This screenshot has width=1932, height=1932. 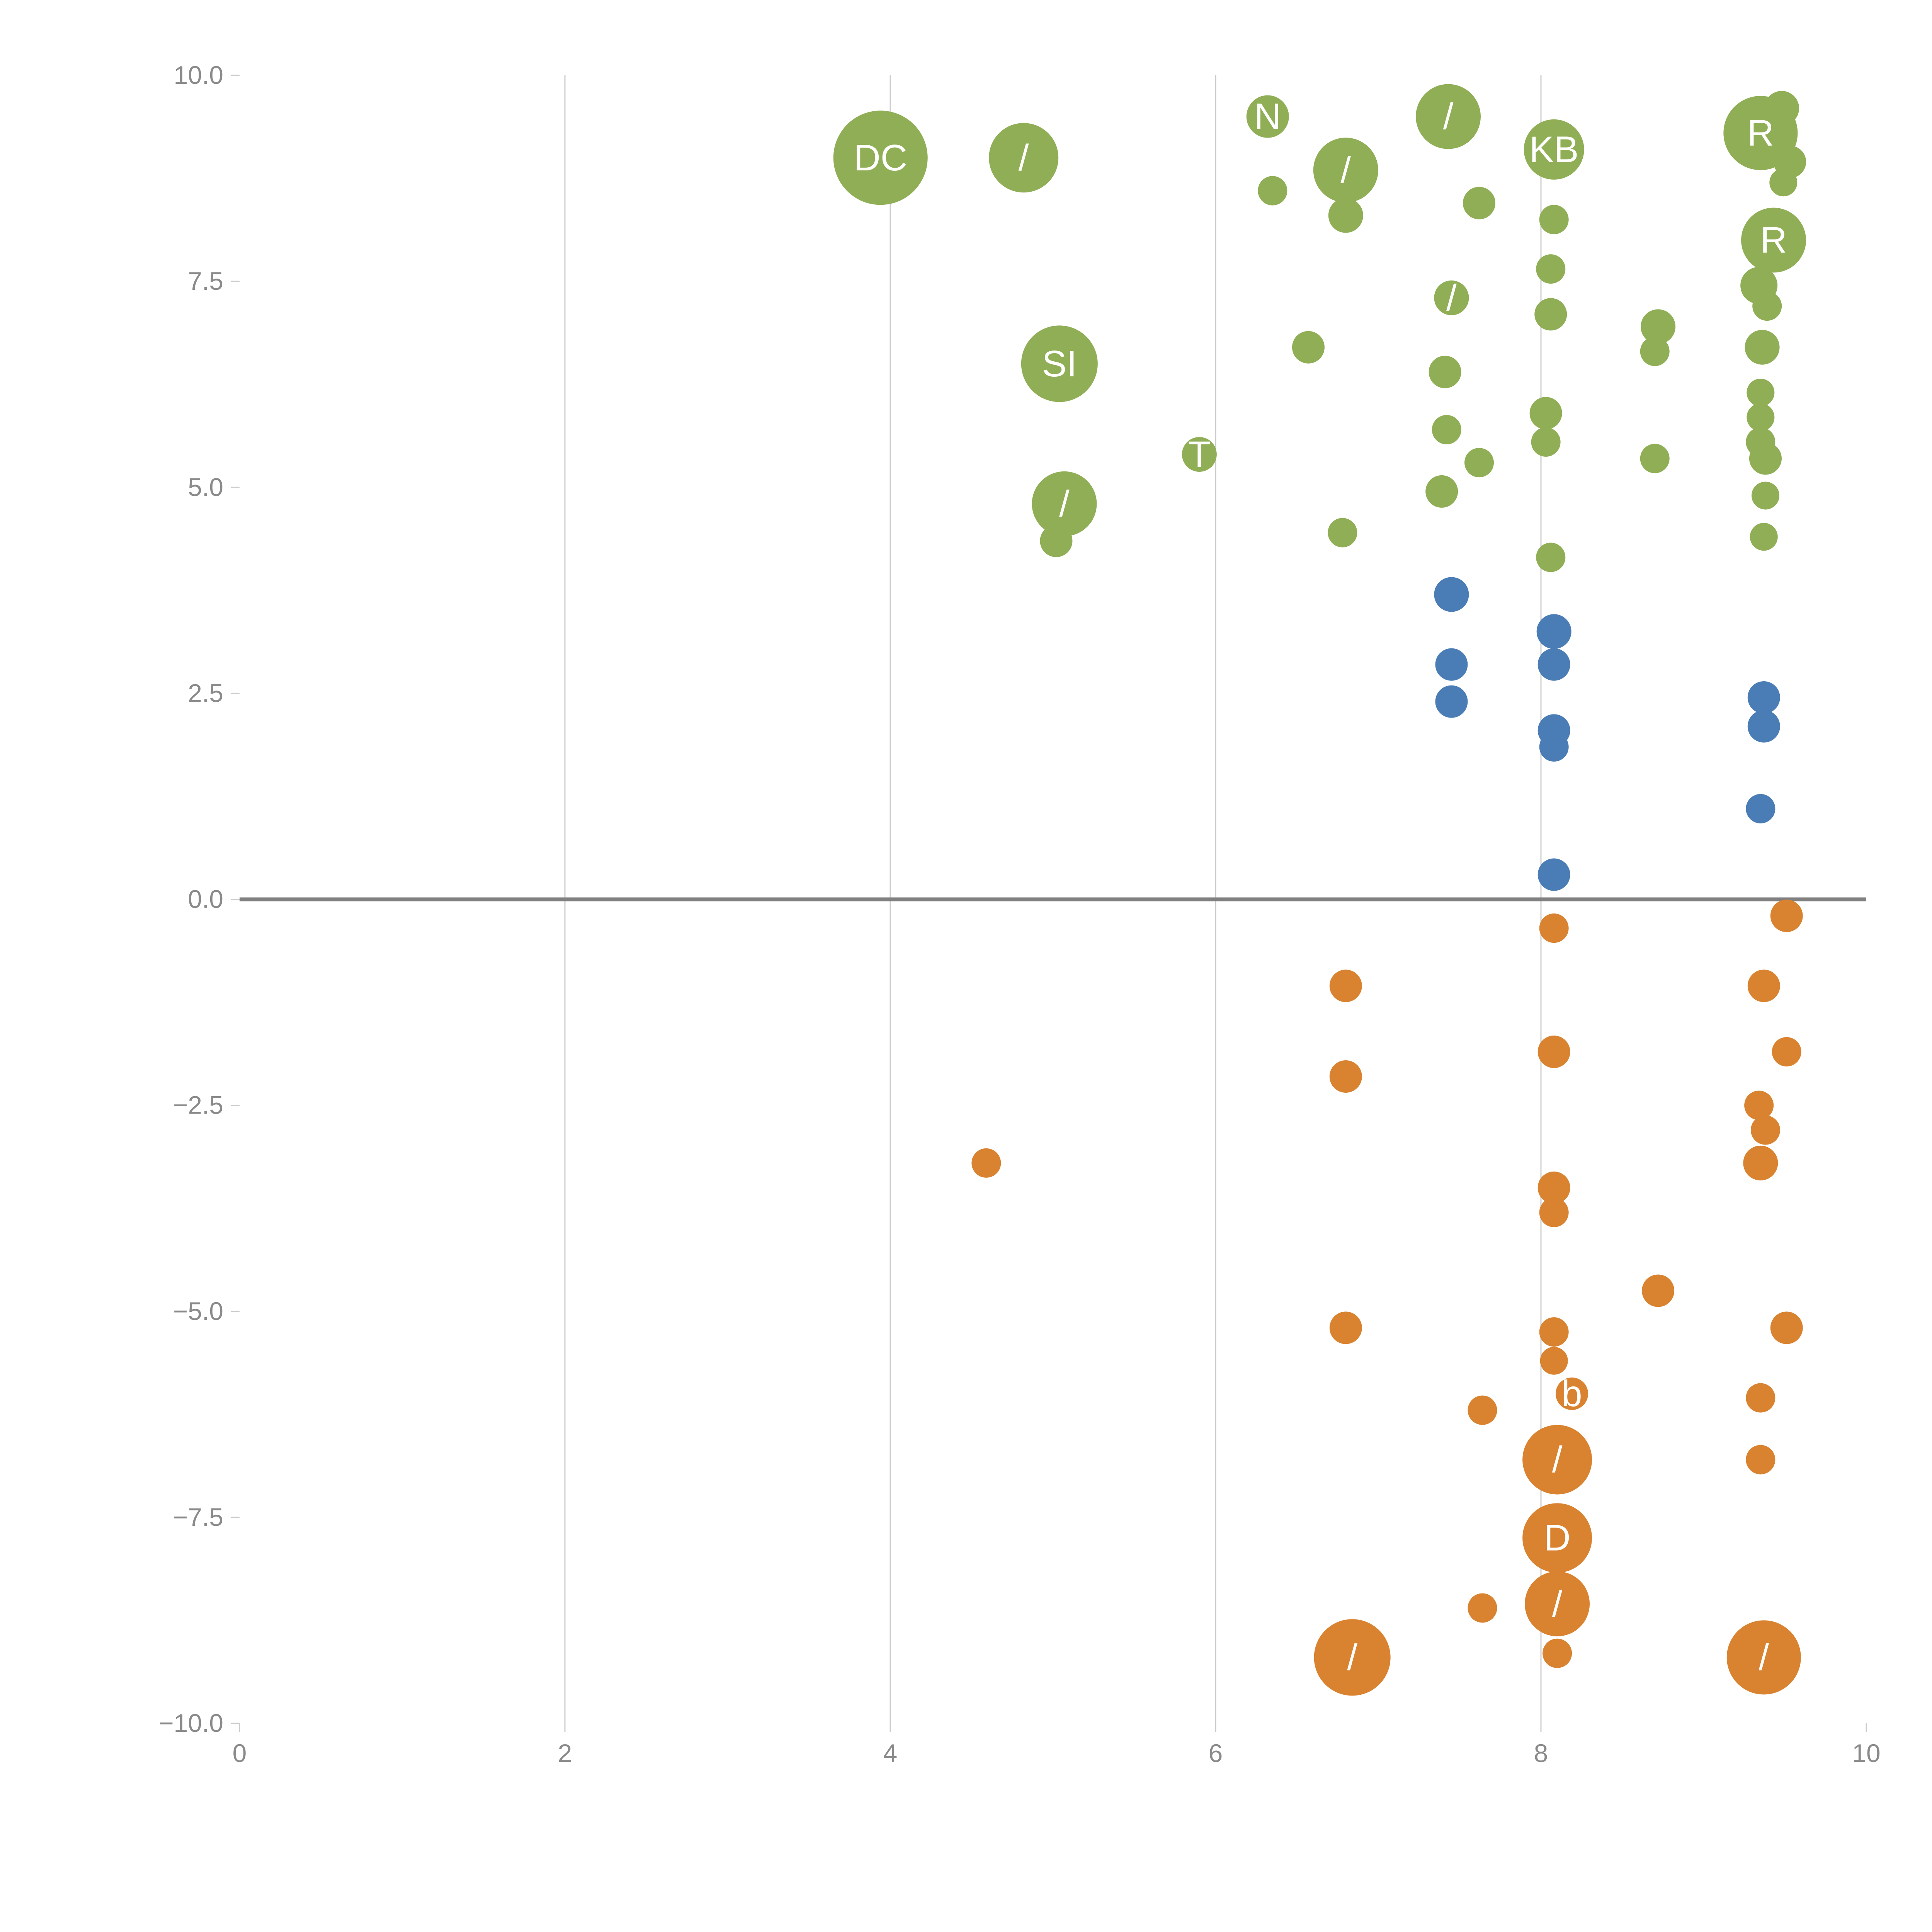 I want to click on bubble-label: SI, so click(x=1059, y=364).